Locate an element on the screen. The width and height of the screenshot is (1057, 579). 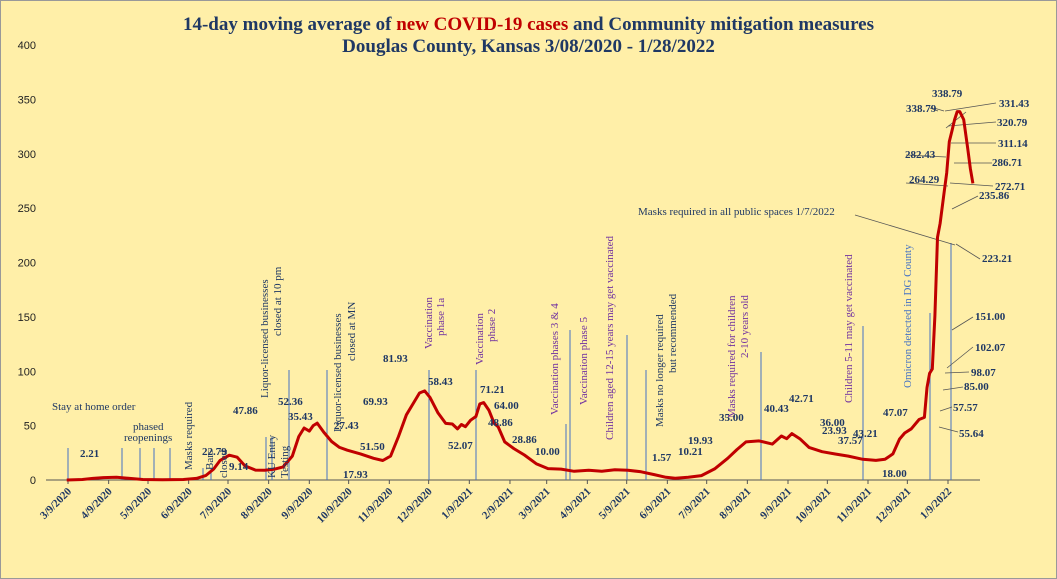
event-annotation: phase 2 is located at coordinates (492, 325).